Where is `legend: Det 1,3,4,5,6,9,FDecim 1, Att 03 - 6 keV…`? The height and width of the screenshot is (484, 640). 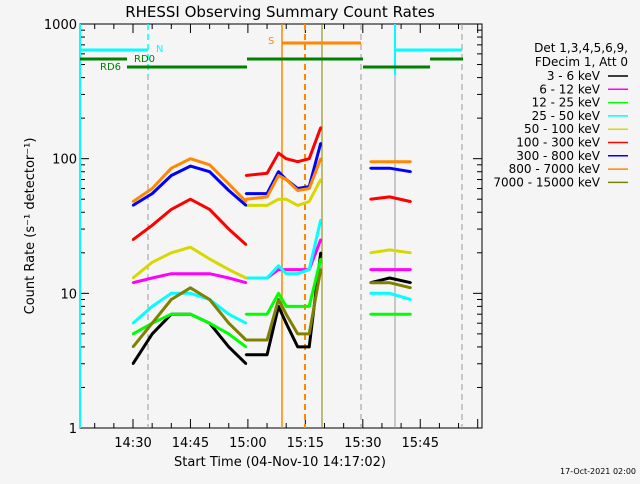
legend: Det 1,3,4,5,6,9,FDecim 1, Att 03 - 6 keV… is located at coordinates (560, 115).